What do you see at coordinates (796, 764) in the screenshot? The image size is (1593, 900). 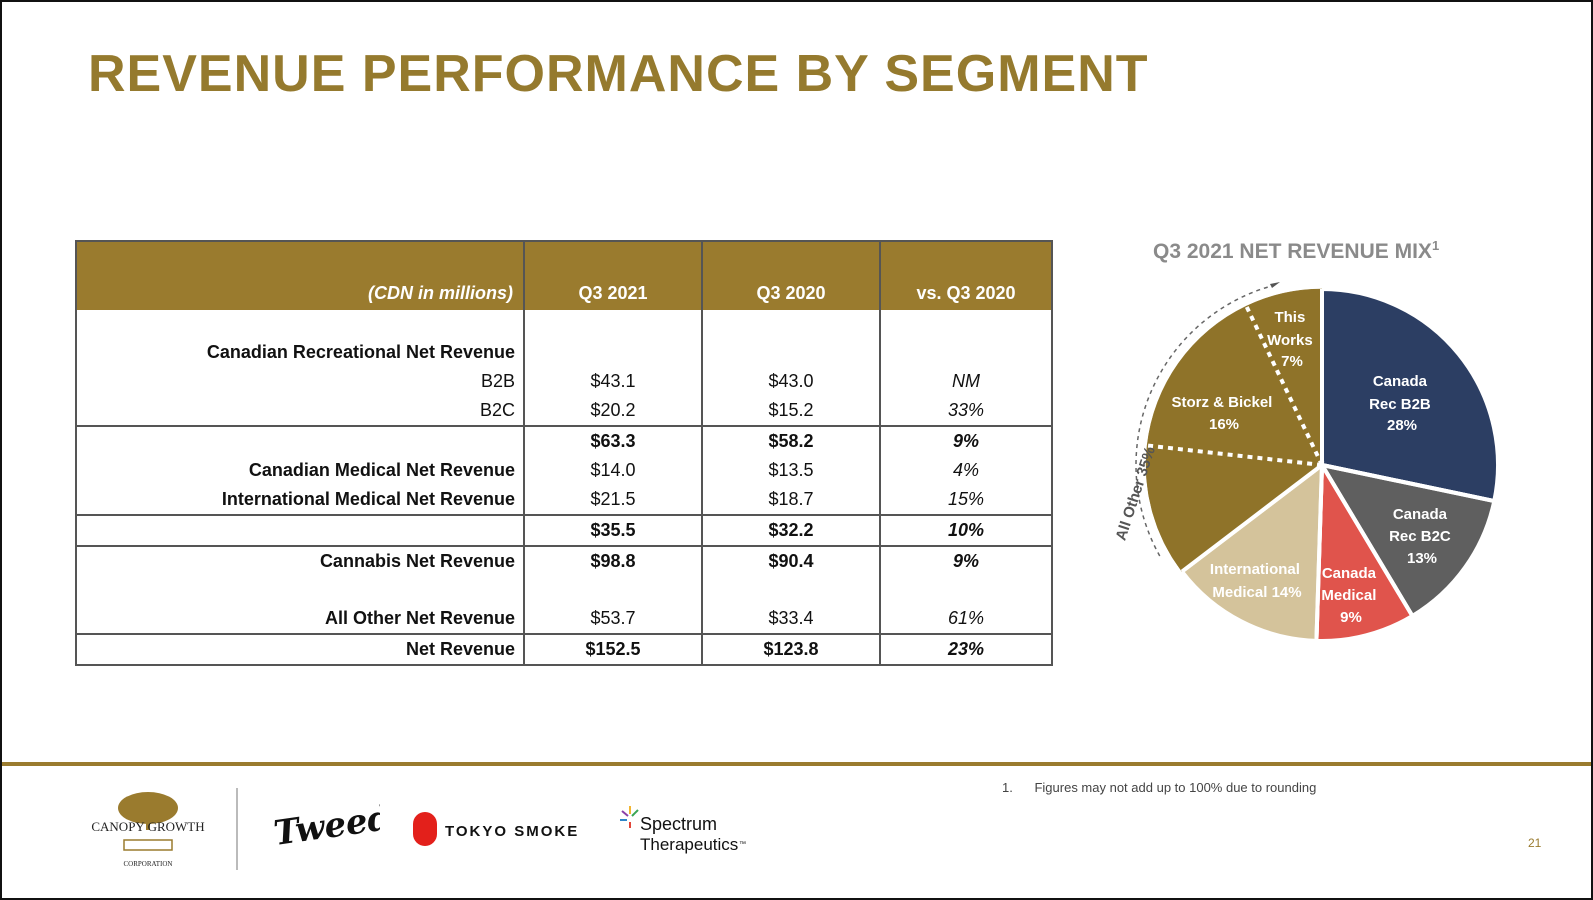 I see `footer-divider` at bounding box center [796, 764].